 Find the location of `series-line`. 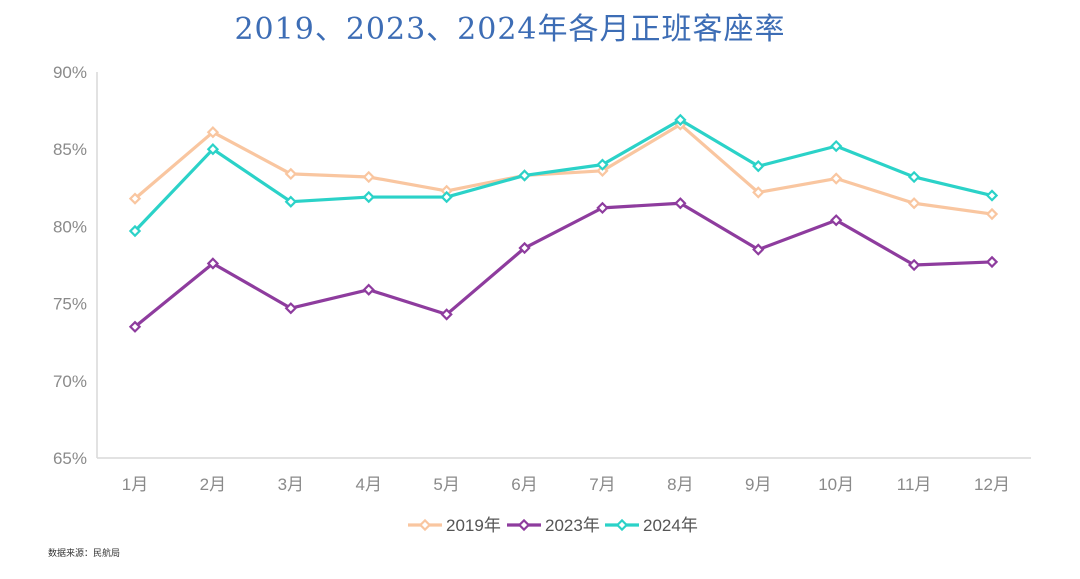

series-line is located at coordinates (563, 169).